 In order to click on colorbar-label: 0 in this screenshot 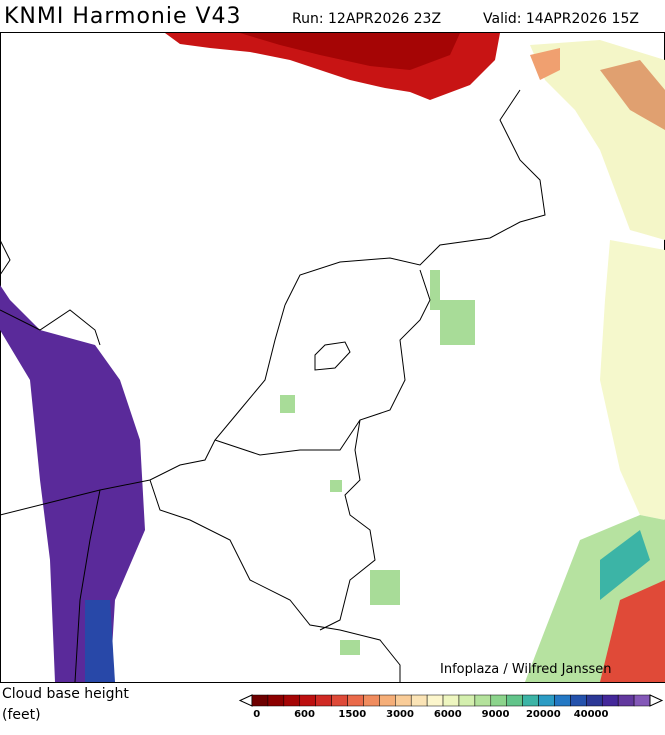, I will do `click(256, 714)`.